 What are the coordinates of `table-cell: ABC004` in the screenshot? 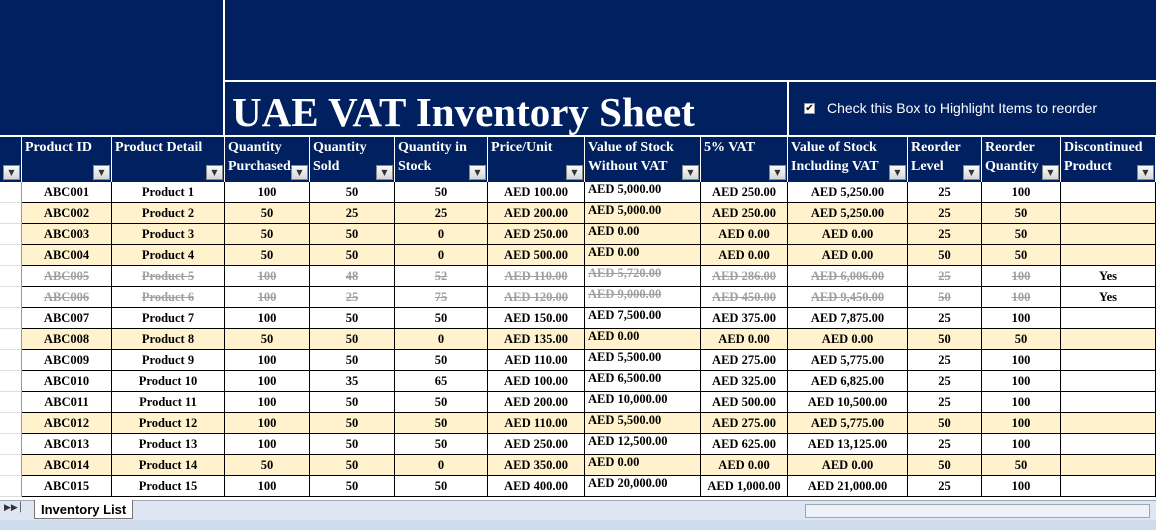 It's located at (67, 255).